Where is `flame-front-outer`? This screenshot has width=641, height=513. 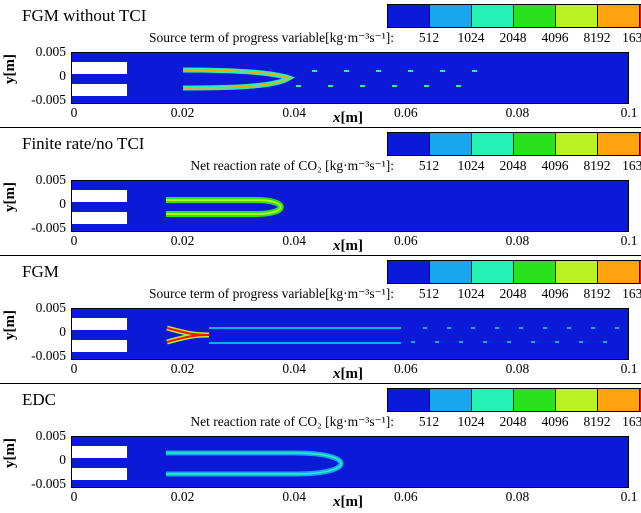
flame-front-outer is located at coordinates (225, 207).